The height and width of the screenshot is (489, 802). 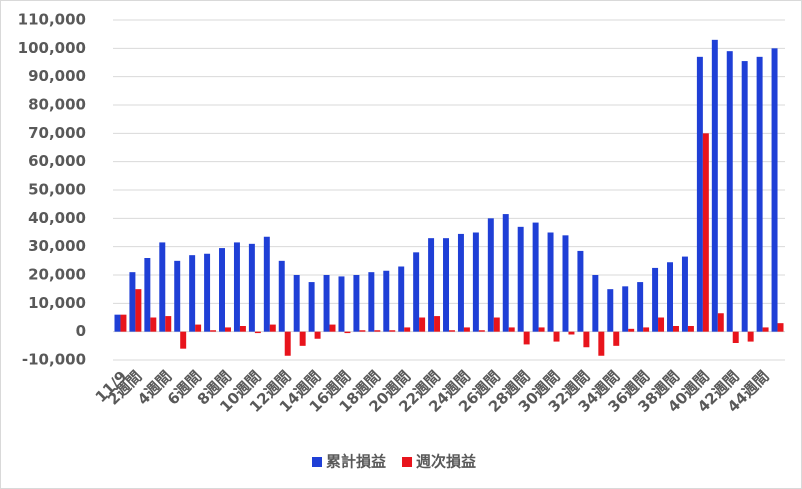 What do you see at coordinates (57, 76) in the screenshot?
I see `y-tick-label: 90,000` at bounding box center [57, 76].